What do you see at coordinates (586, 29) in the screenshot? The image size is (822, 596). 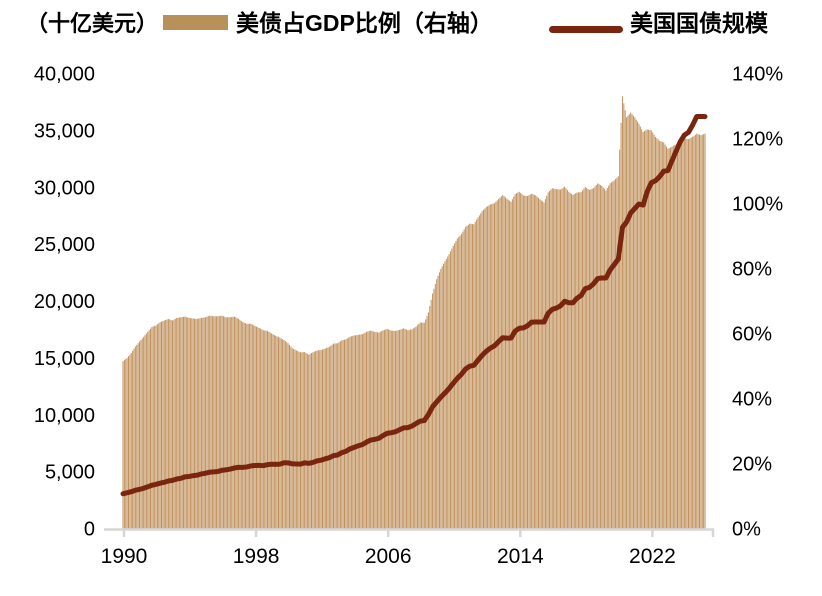 I see `legend-line-swatch` at bounding box center [586, 29].